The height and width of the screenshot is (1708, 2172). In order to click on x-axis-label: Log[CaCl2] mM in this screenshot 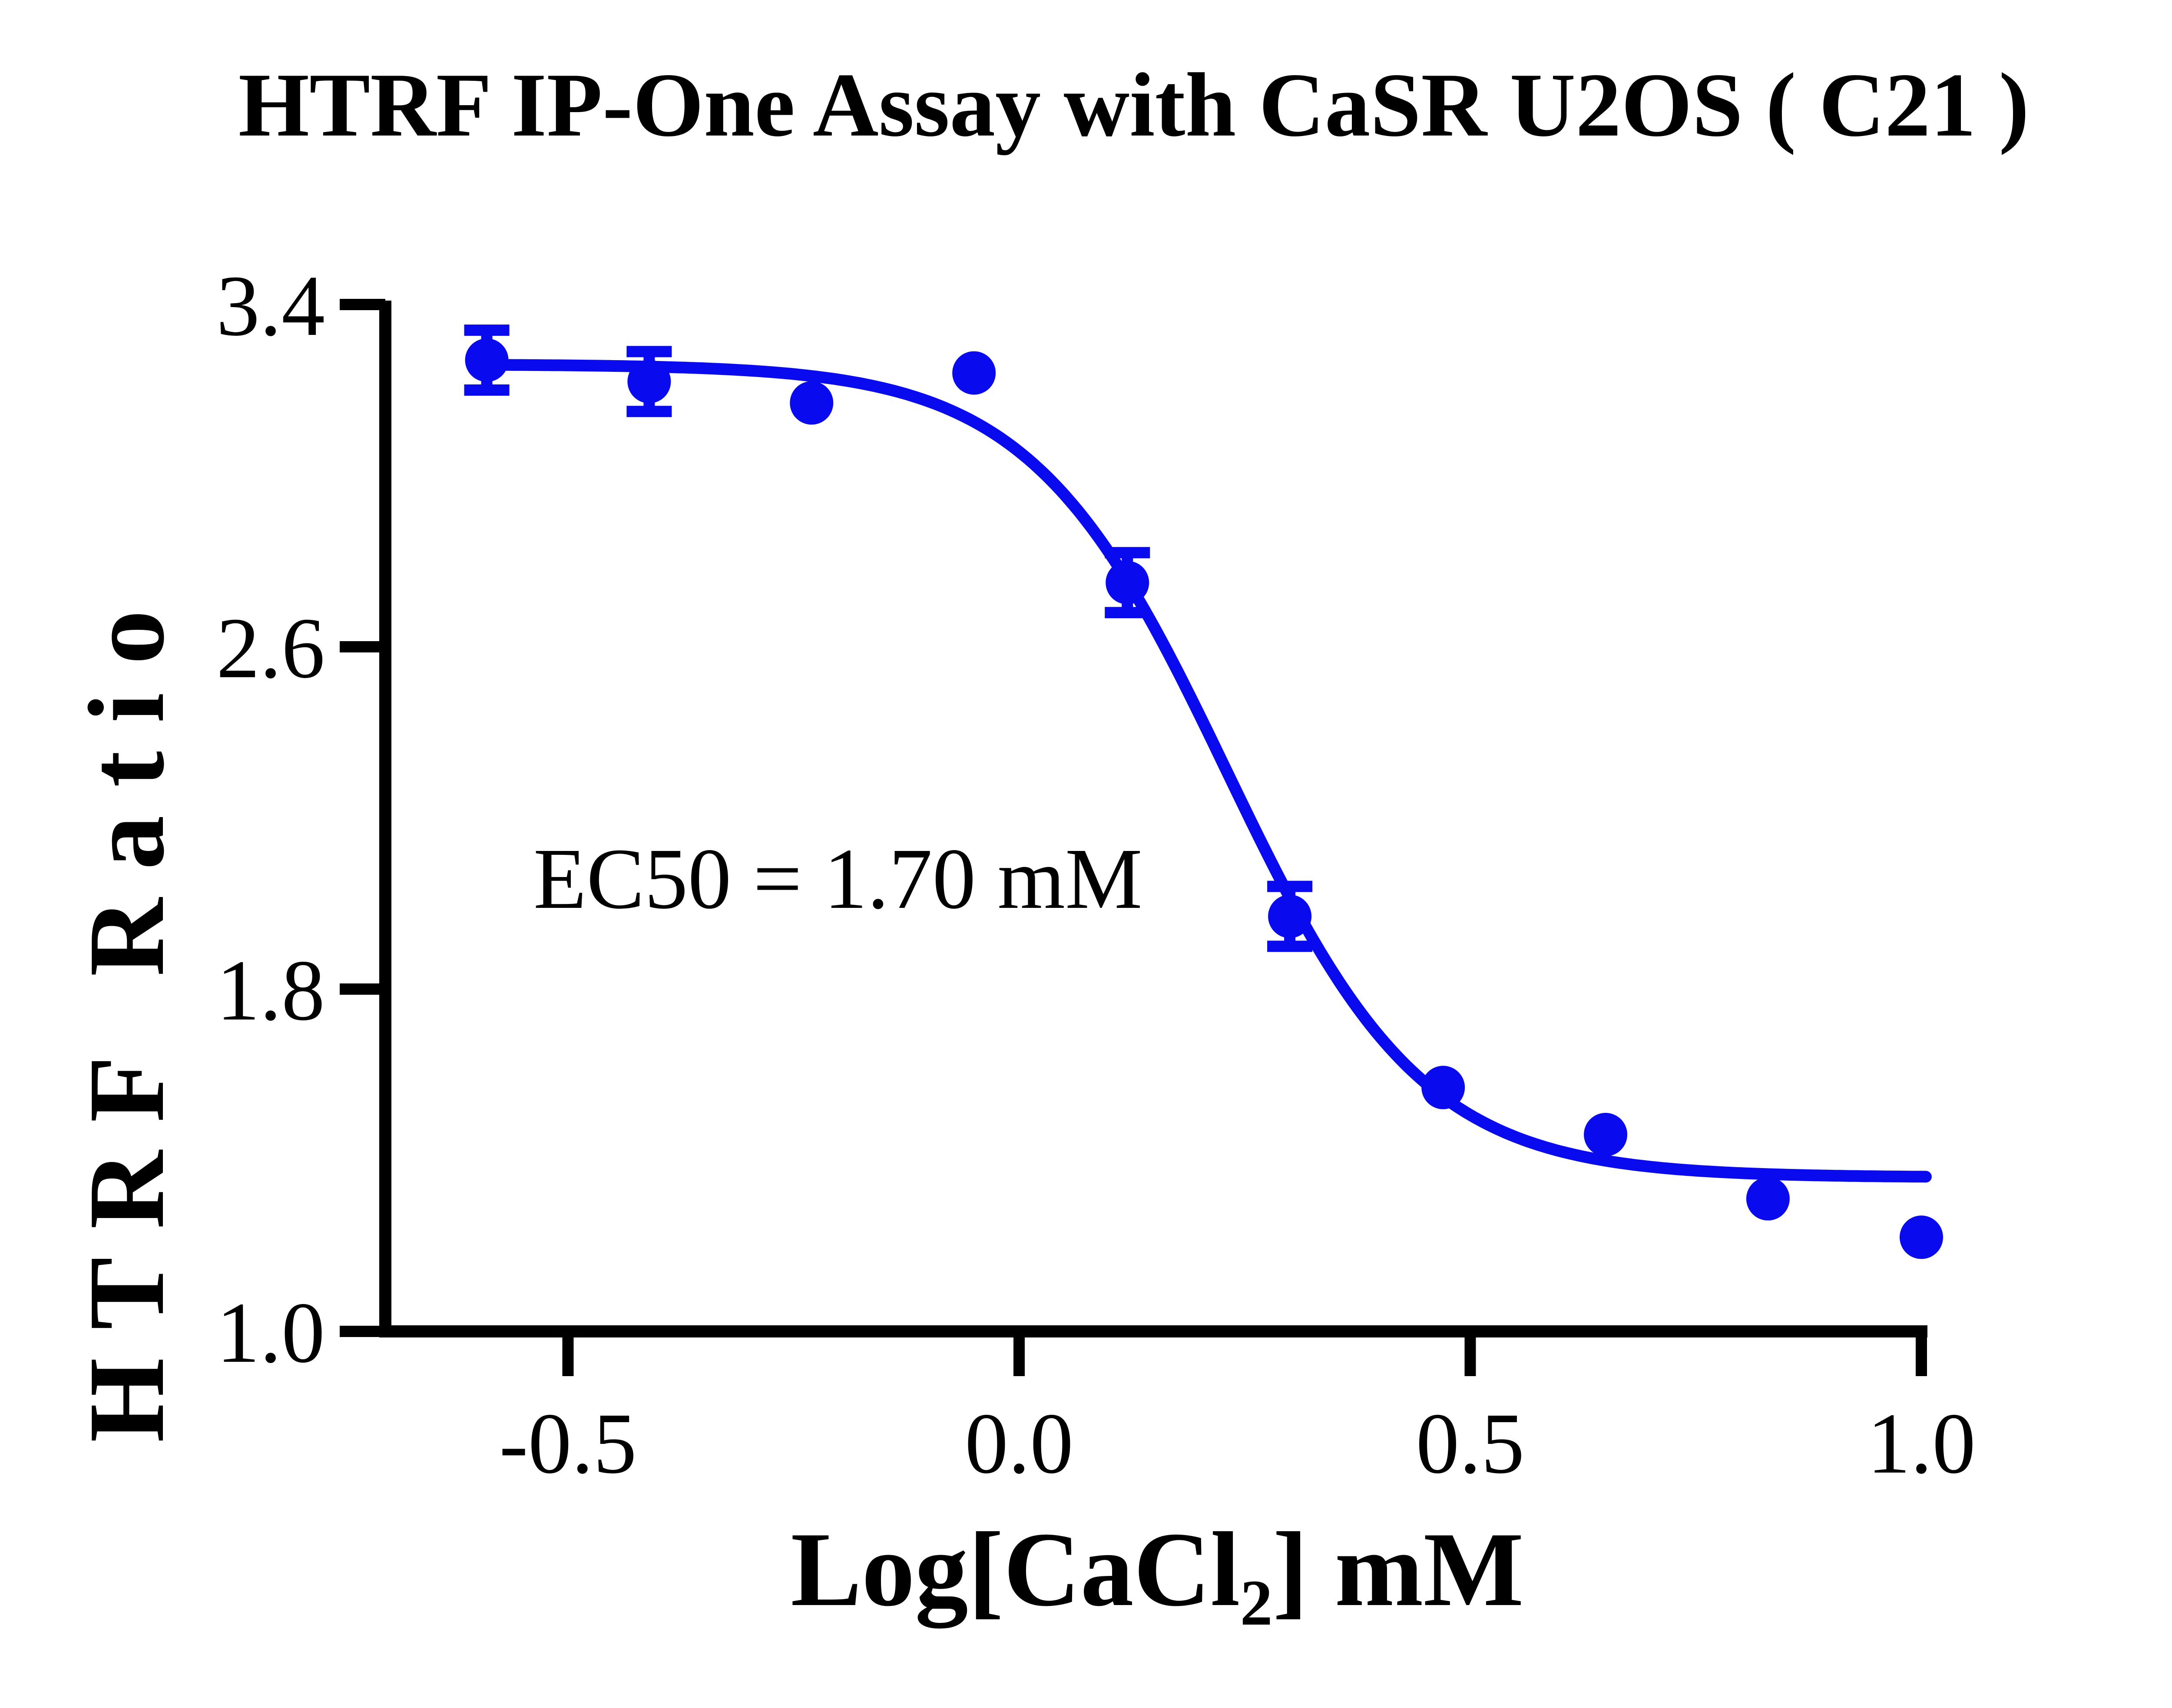, I will do `click(1157, 1574)`.